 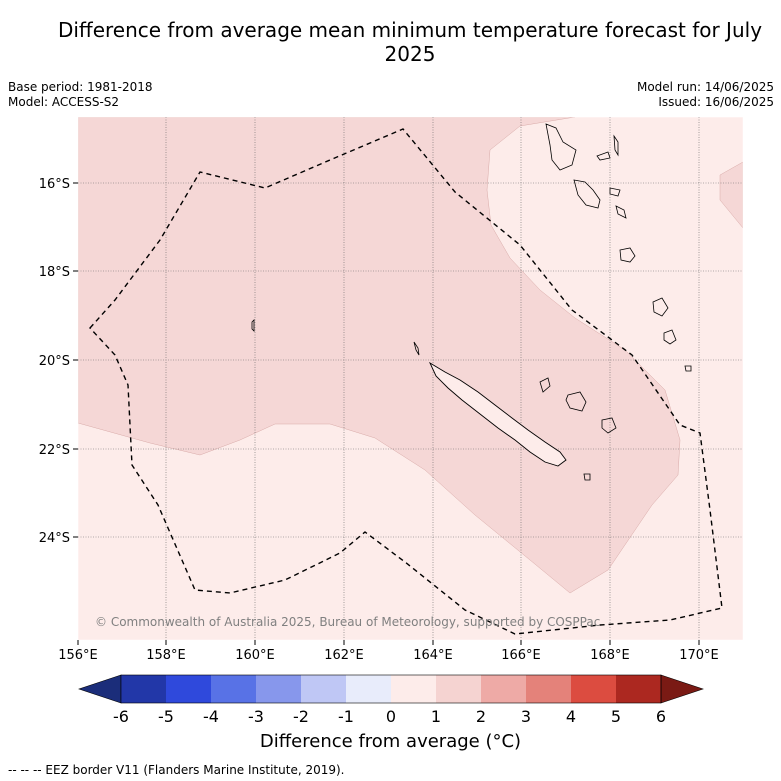 What do you see at coordinates (54, 184) in the screenshot?
I see `y-tick-label: 16°S` at bounding box center [54, 184].